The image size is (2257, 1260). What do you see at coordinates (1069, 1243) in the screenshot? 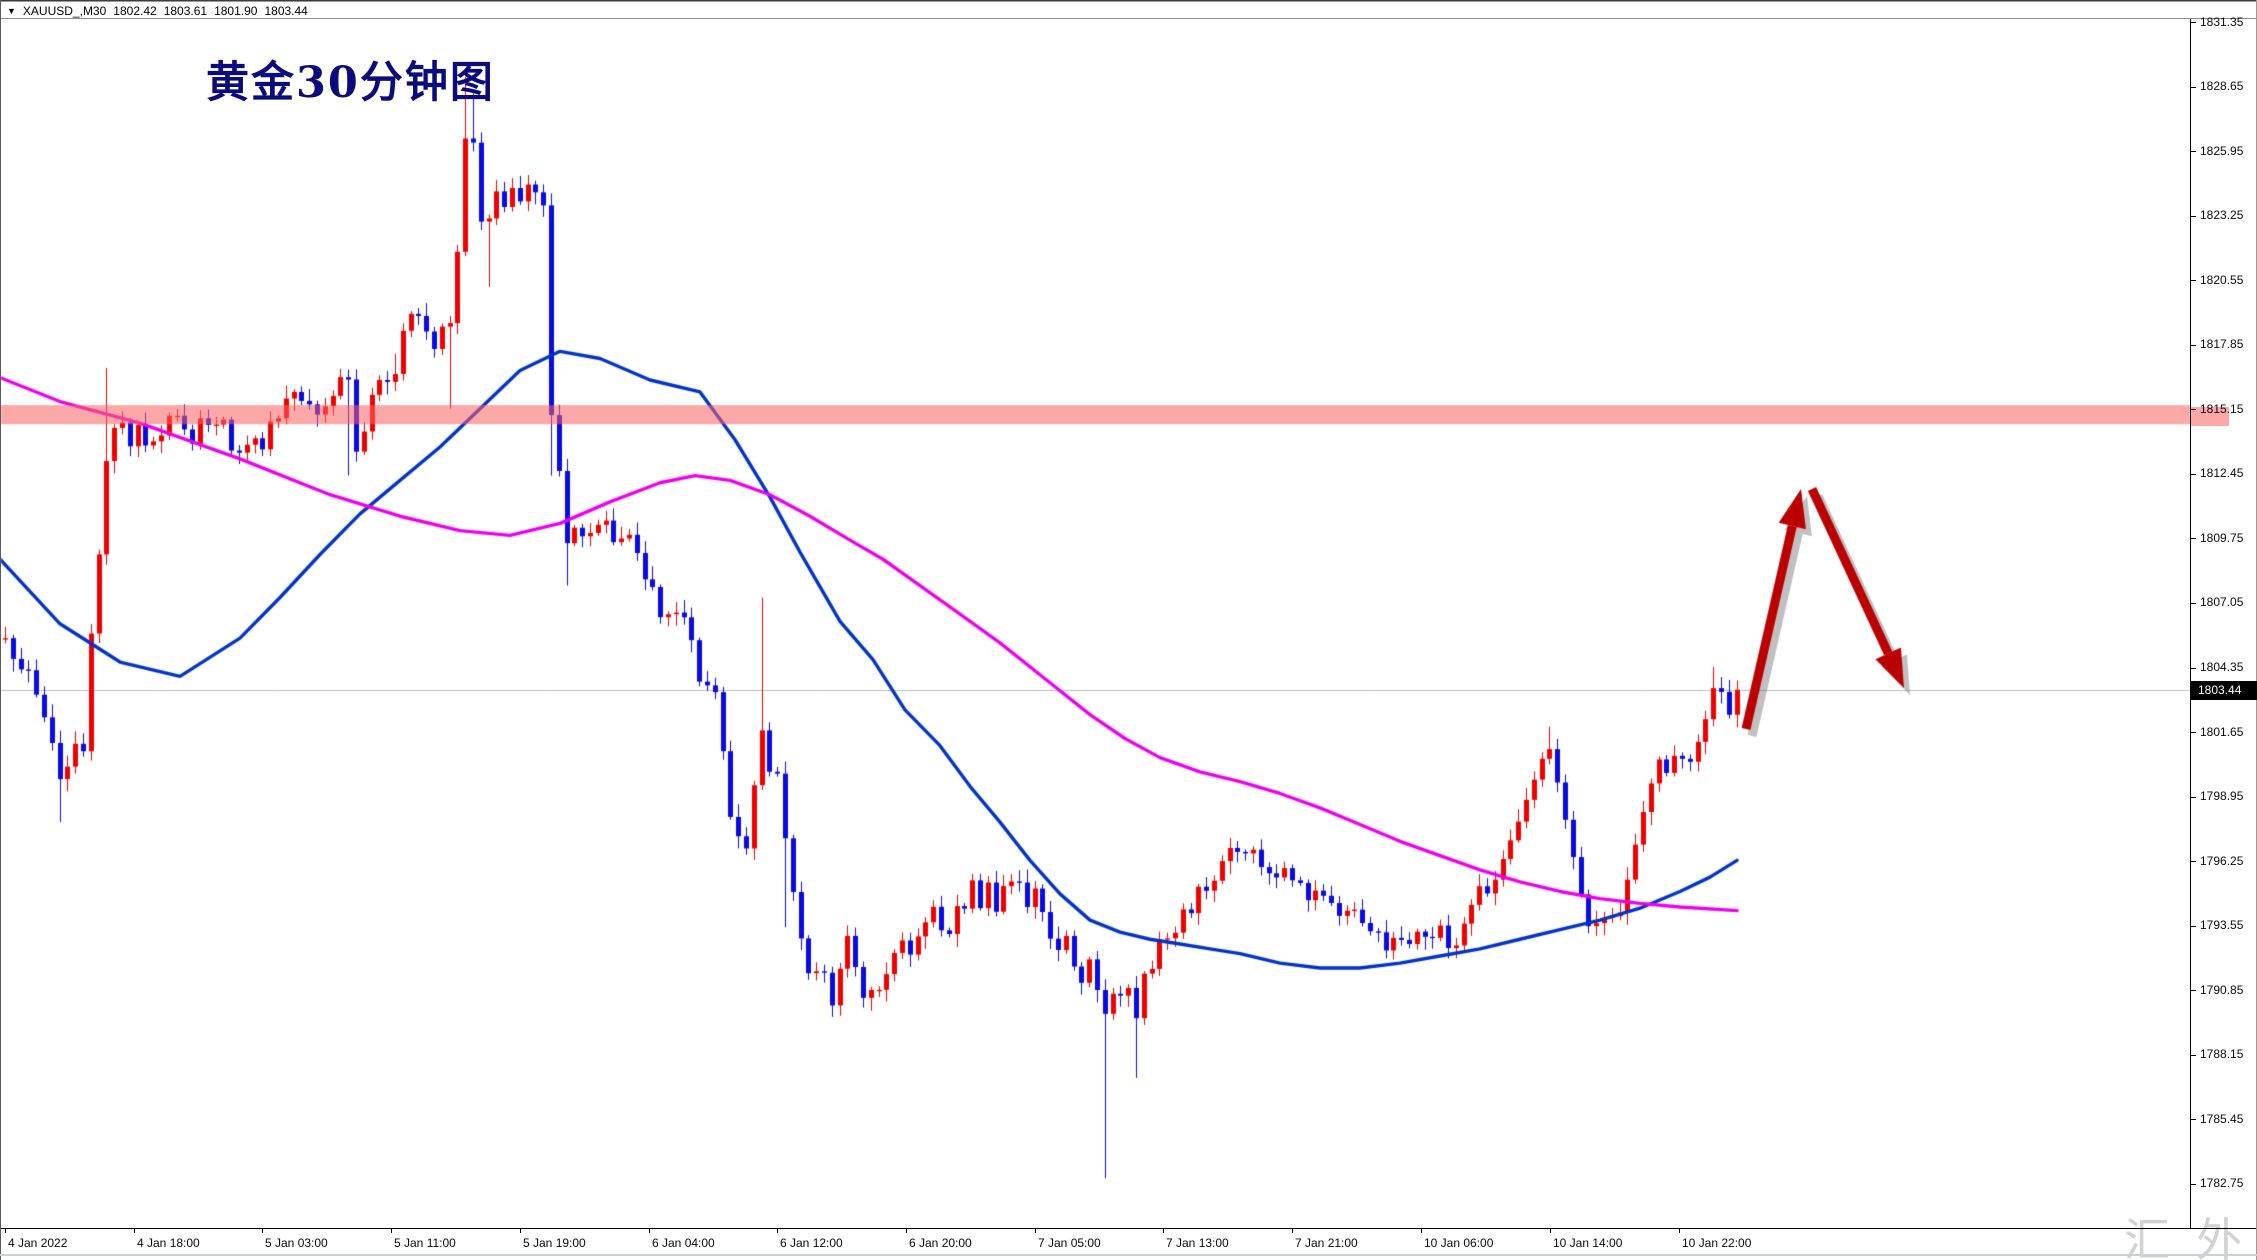
I see `time-label: 7 Jan 05:00` at bounding box center [1069, 1243].